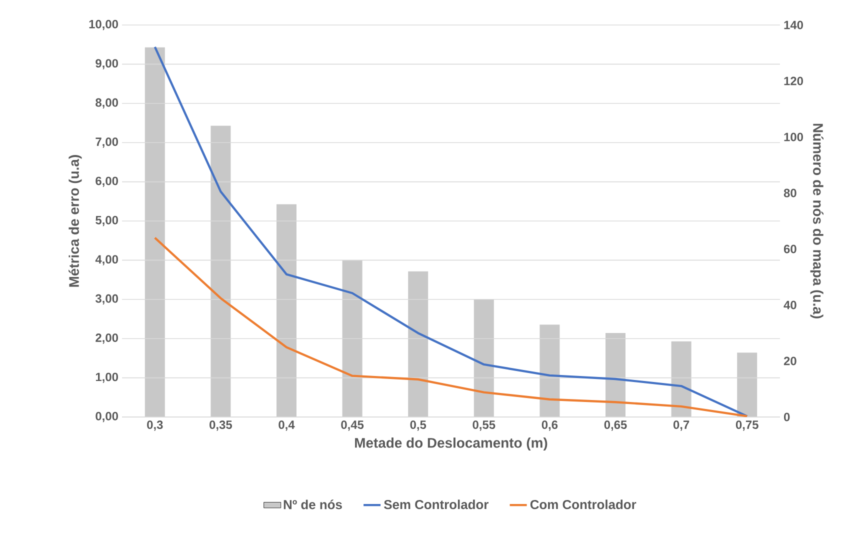 The height and width of the screenshot is (543, 865). What do you see at coordinates (286, 425) in the screenshot?
I see `x-tick-label: 0,4` at bounding box center [286, 425].